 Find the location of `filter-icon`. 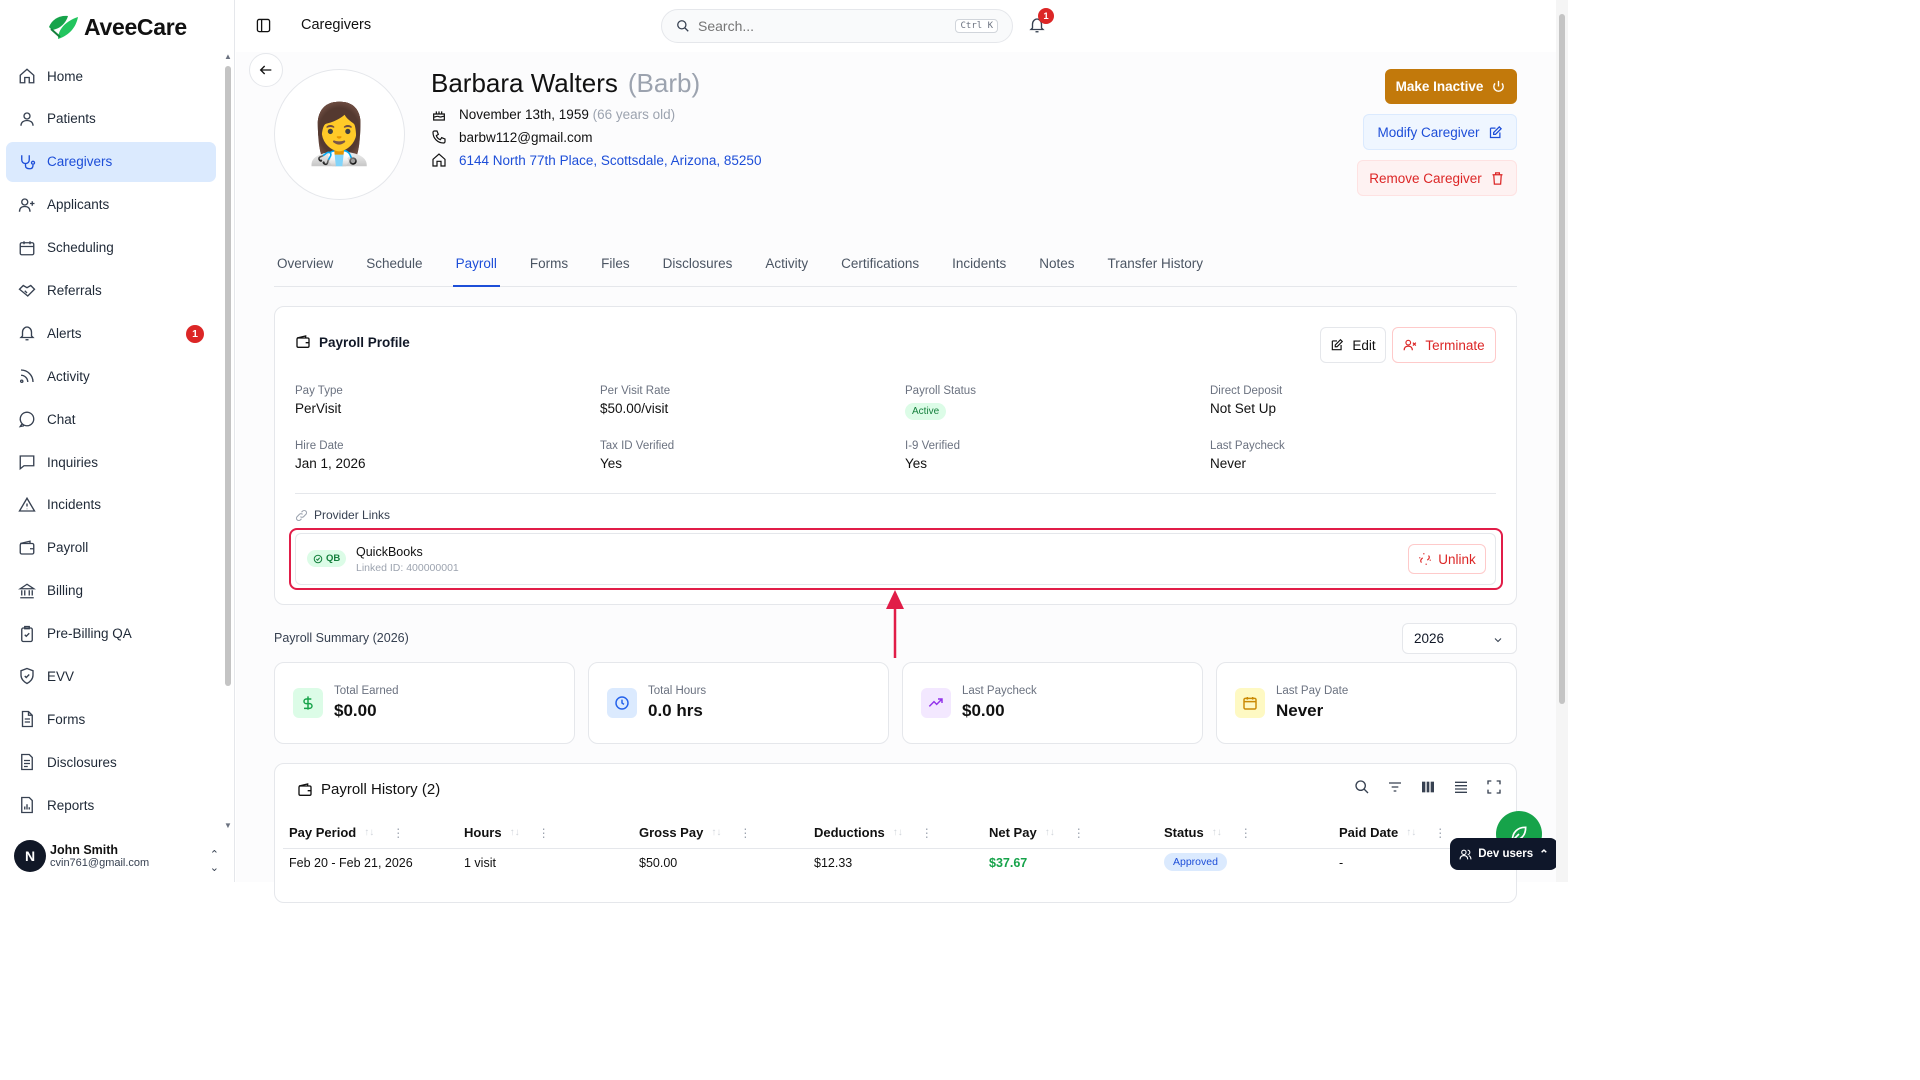

filter-icon is located at coordinates (1395, 787).